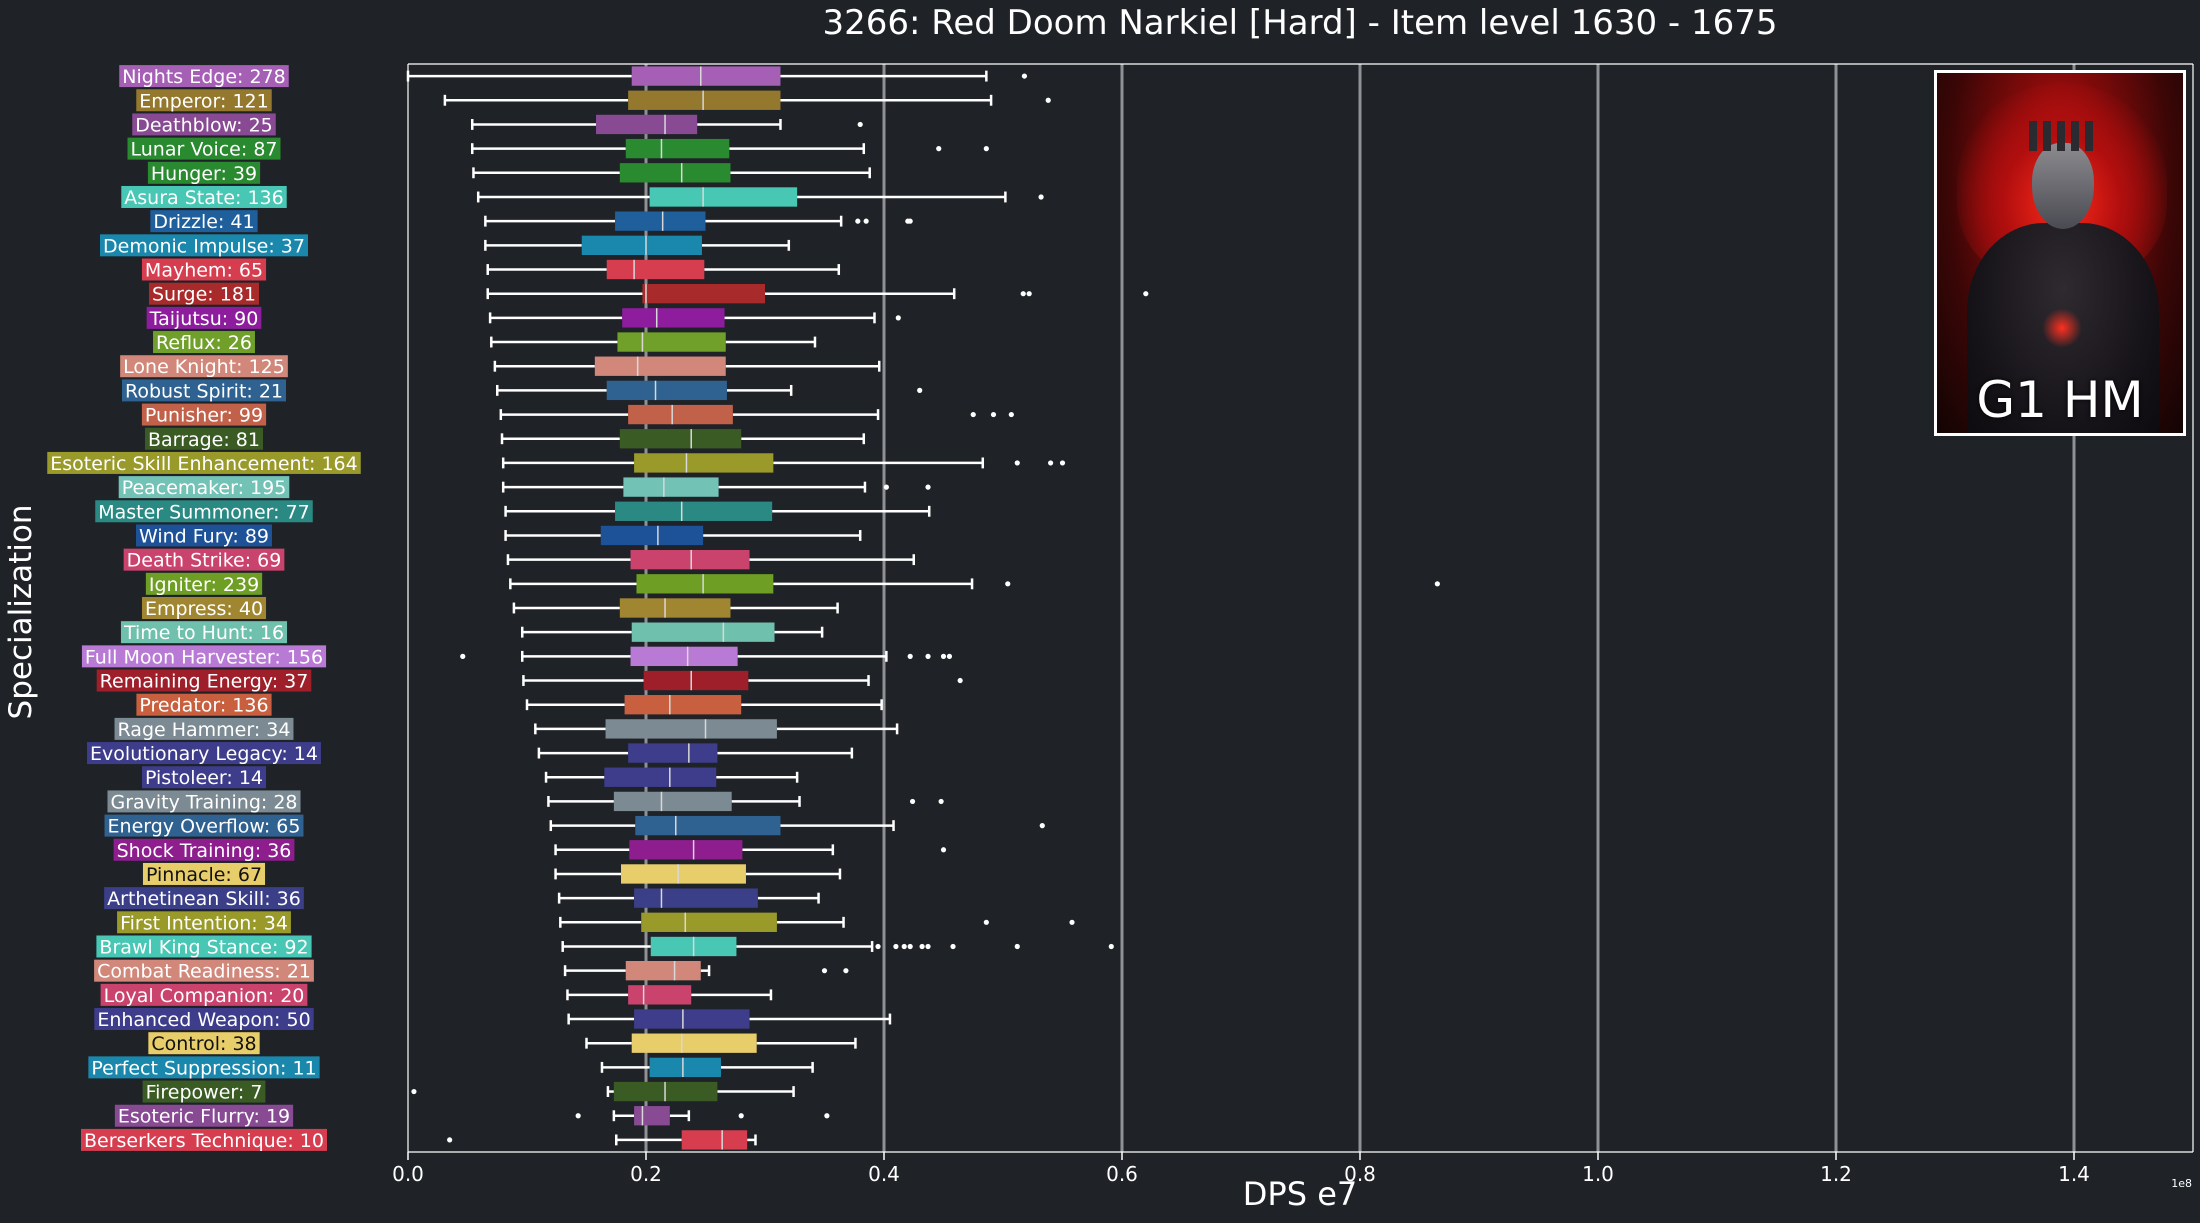 The height and width of the screenshot is (1223, 2200). What do you see at coordinates (204, 850) in the screenshot?
I see `category-label-group-32: Shock Training: 36` at bounding box center [204, 850].